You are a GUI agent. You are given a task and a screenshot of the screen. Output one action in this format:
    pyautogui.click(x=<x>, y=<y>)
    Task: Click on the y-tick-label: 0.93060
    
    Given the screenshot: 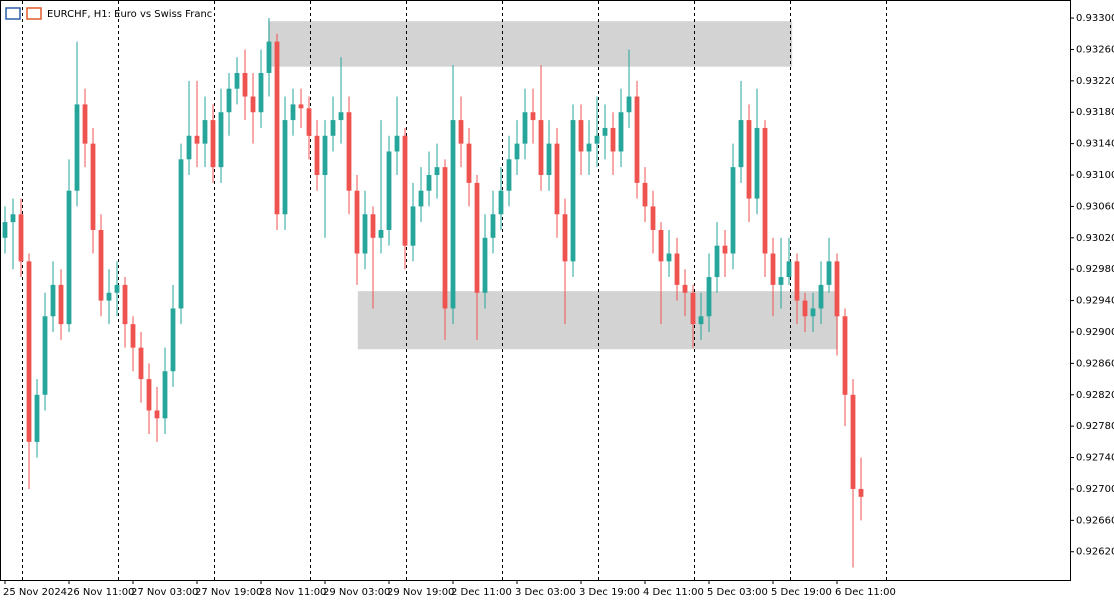 What is the action you would take?
    pyautogui.click(x=1095, y=206)
    